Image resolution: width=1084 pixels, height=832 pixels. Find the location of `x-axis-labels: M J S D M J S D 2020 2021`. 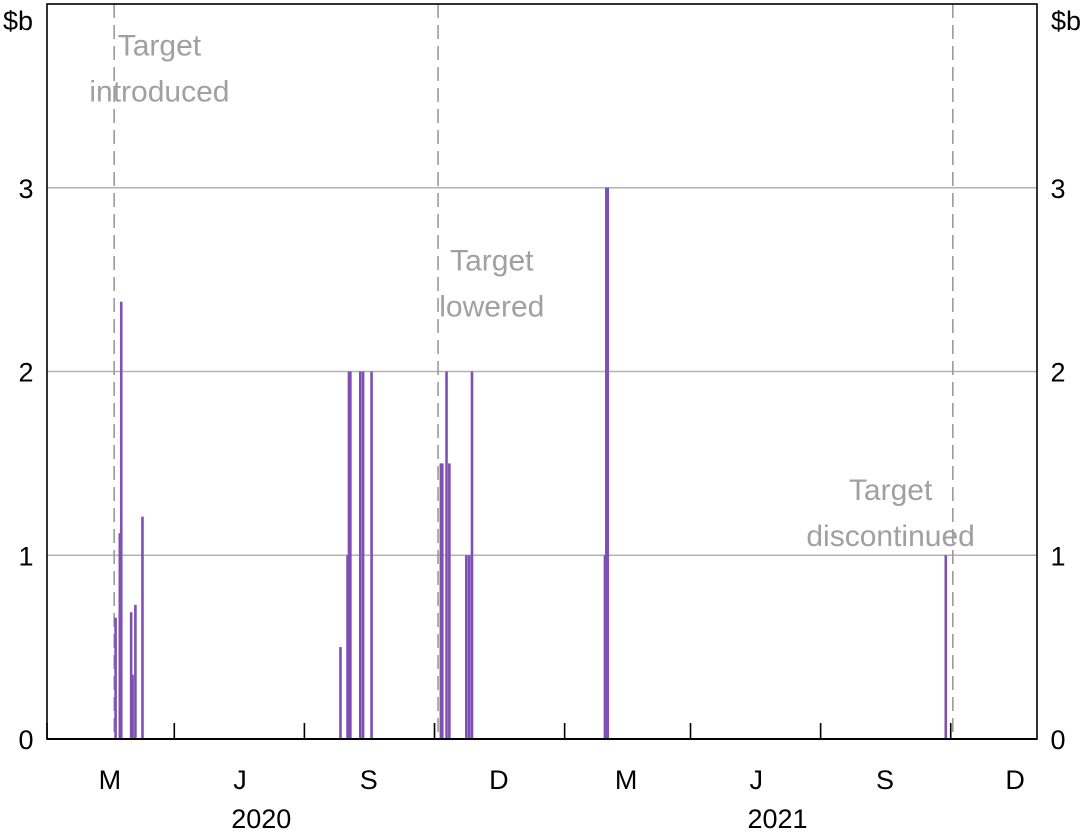

x-axis-labels: M J S D M J S D 2020 2021 is located at coordinates (562, 798).